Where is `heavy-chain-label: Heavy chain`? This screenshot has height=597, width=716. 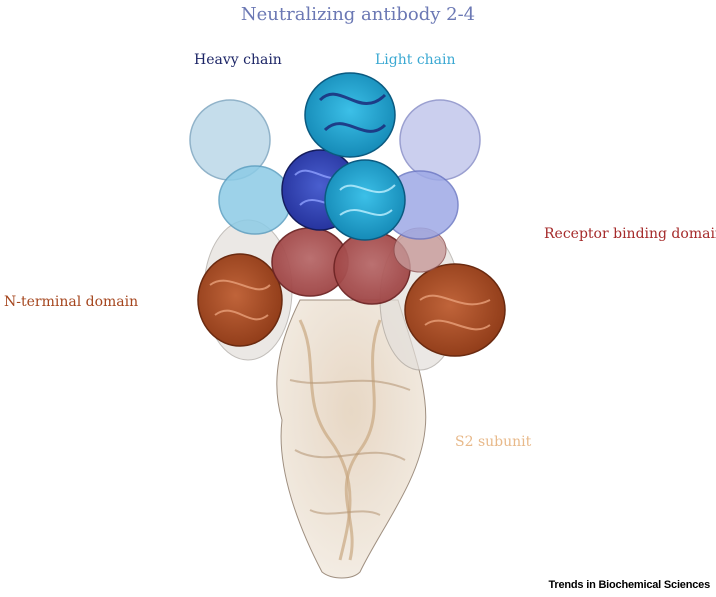 heavy-chain-label: Heavy chain is located at coordinates (238, 60).